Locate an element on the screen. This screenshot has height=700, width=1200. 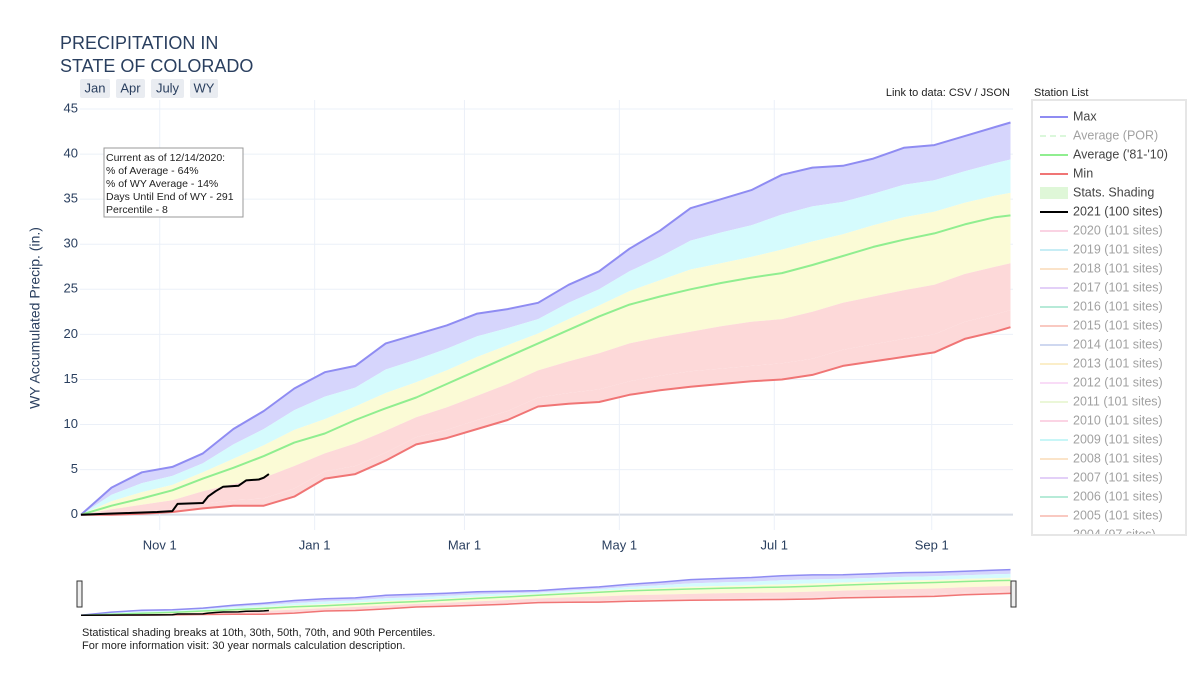
legend-label: 2010 (101 sites) is located at coordinates (1118, 420).